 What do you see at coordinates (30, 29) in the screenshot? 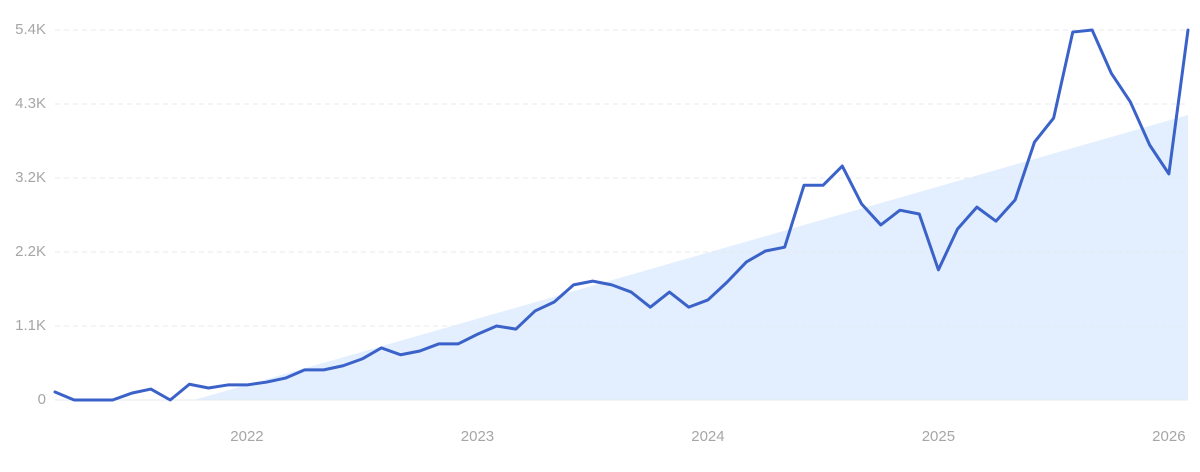
I see `y-tick-label: 5.4K` at bounding box center [30, 29].